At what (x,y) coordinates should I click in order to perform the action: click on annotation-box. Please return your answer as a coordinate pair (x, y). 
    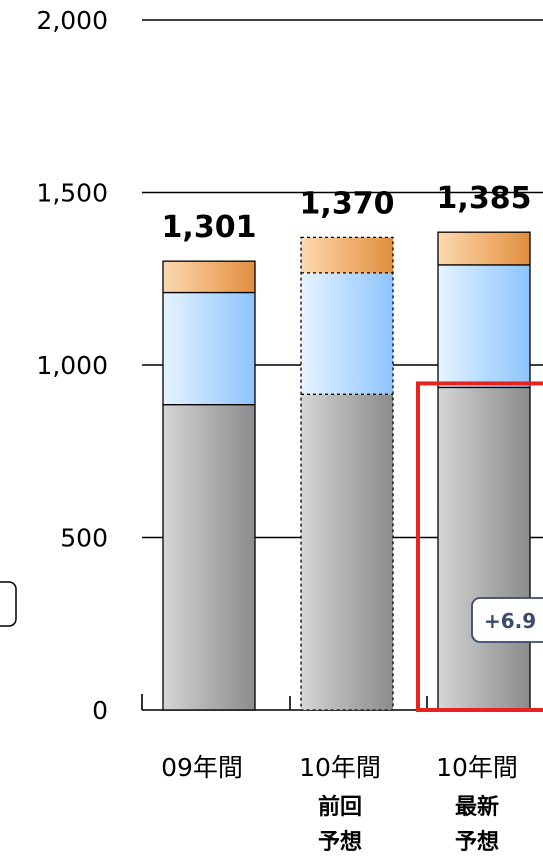
    Looking at the image, I should click on (507, 620).